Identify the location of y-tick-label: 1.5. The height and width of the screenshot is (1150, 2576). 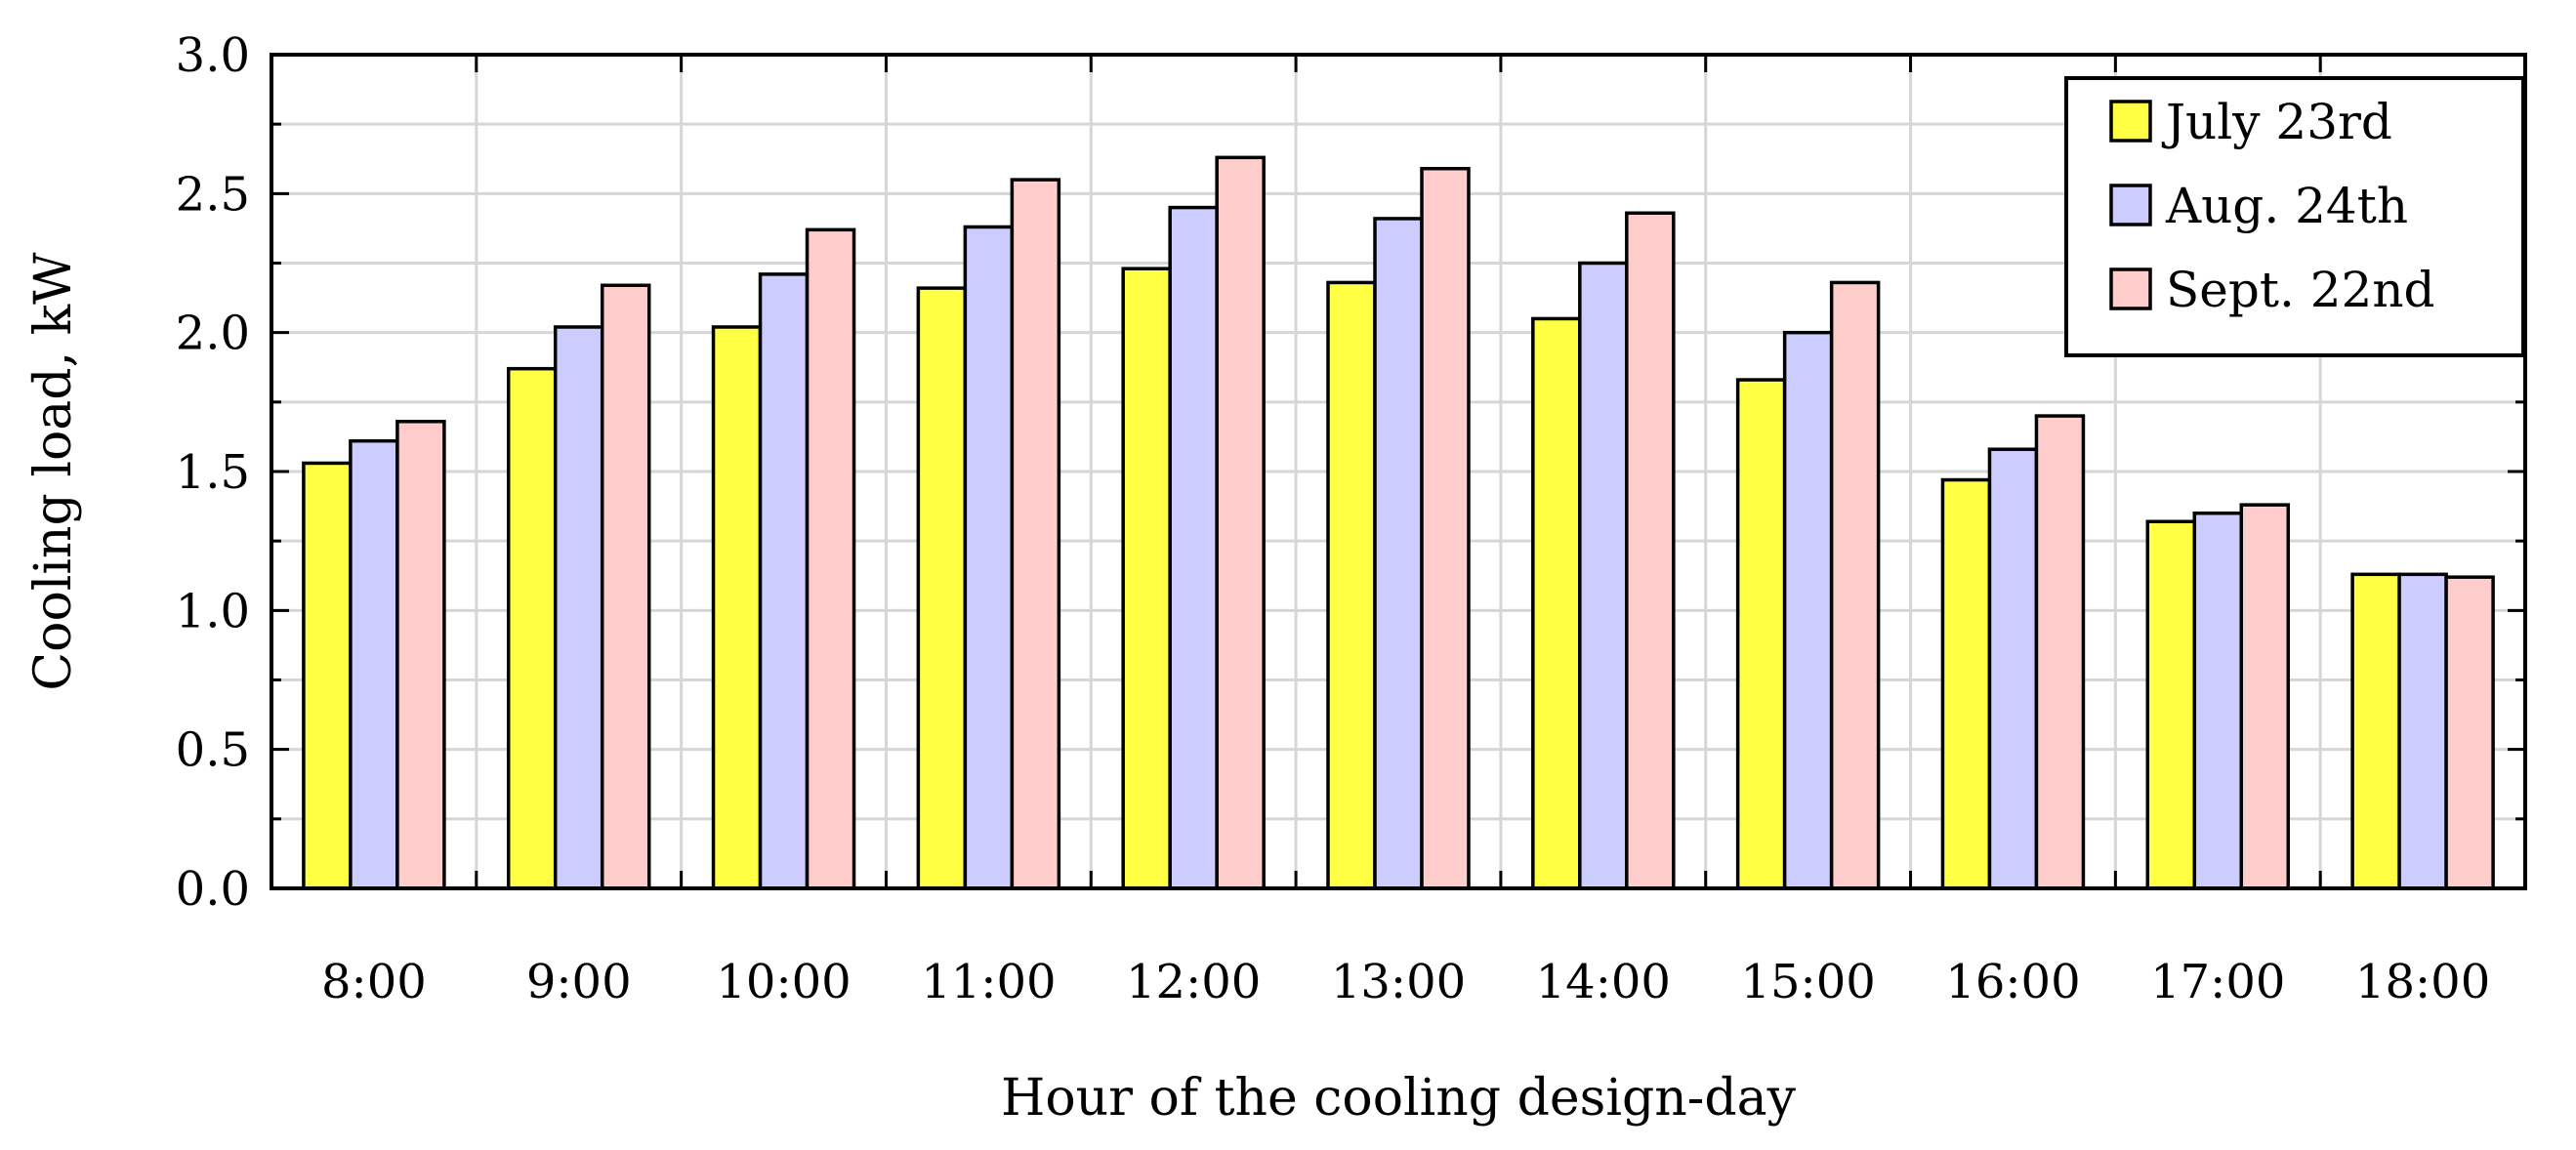
(213, 472).